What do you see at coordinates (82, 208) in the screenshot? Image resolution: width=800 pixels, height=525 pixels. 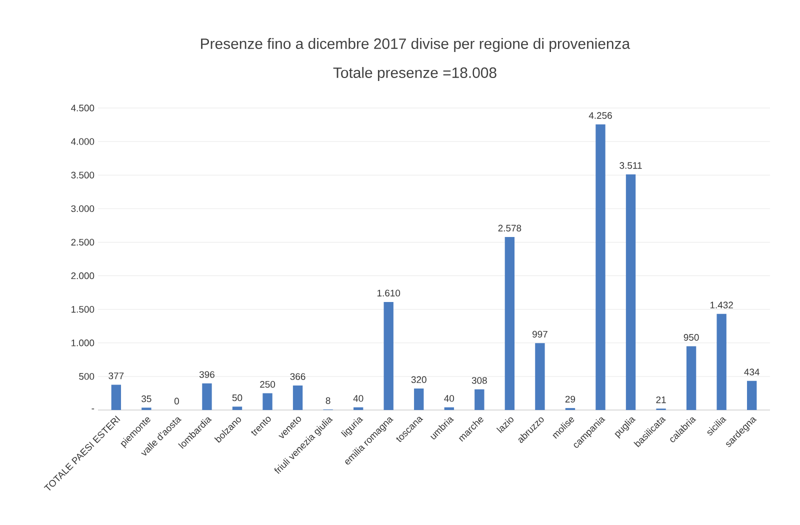 I see `y-tick-label: 3.000` at bounding box center [82, 208].